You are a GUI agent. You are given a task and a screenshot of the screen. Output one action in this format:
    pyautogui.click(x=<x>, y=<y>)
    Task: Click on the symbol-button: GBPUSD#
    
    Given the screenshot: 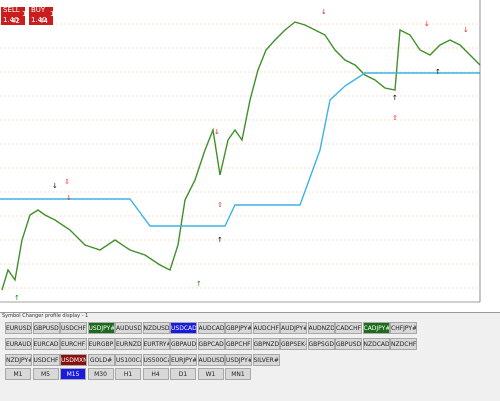 What is the action you would take?
    pyautogui.click(x=348, y=344)
    